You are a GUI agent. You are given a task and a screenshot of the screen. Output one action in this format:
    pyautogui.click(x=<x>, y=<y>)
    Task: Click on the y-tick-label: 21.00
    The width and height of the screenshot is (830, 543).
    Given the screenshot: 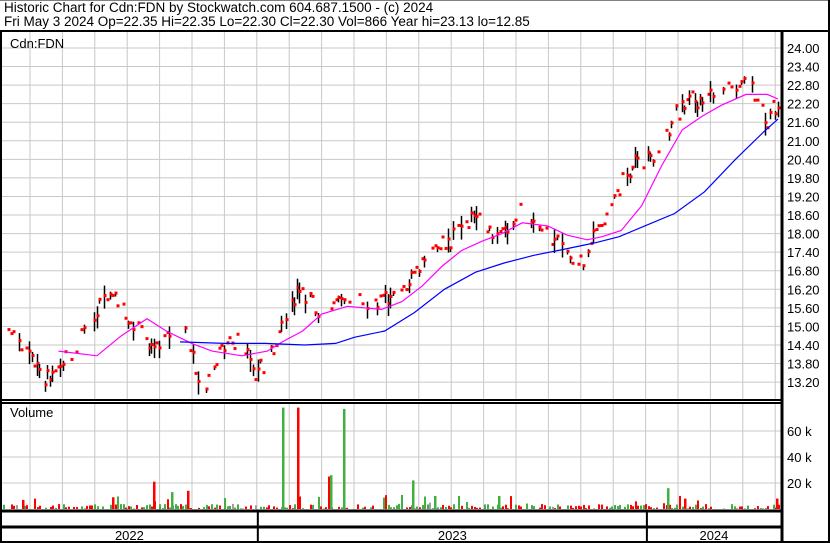 What is the action you would take?
    pyautogui.click(x=803, y=141)
    